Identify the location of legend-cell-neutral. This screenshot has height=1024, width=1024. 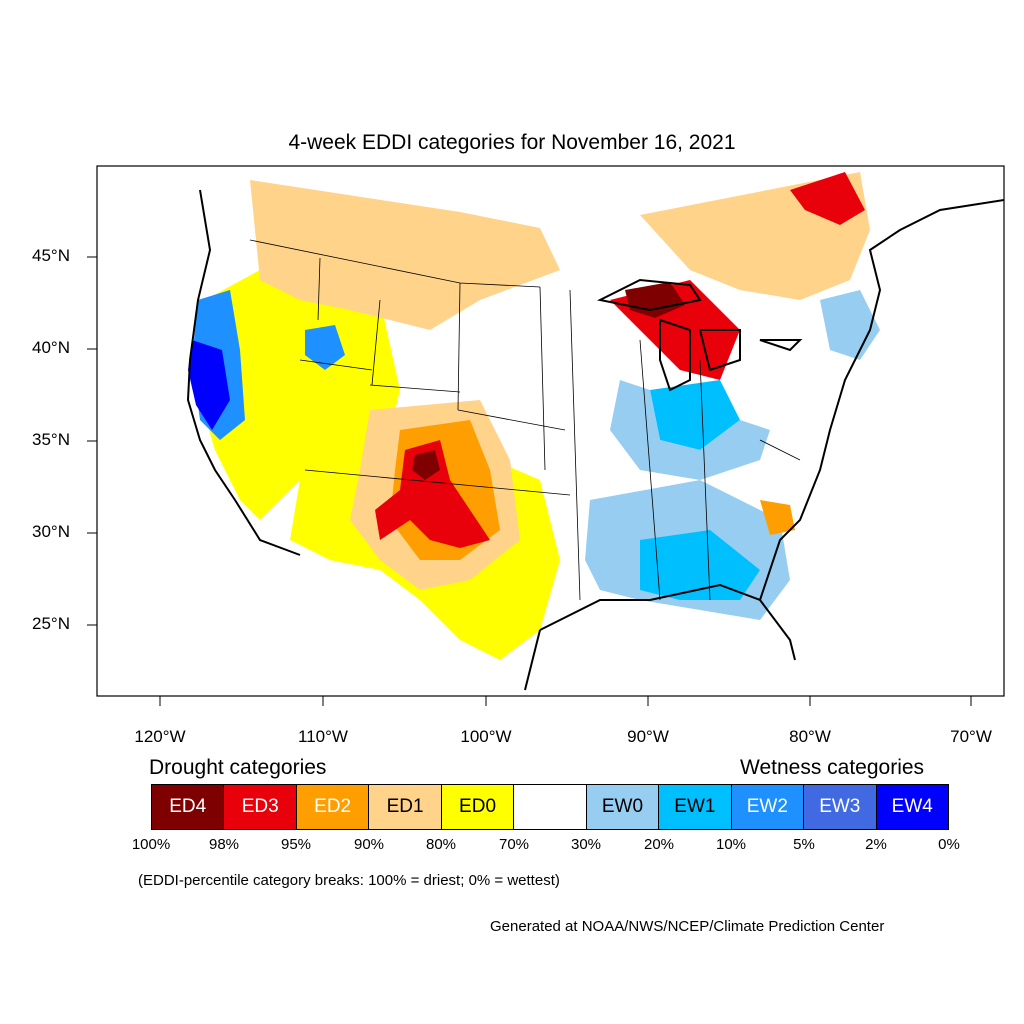
(550, 807).